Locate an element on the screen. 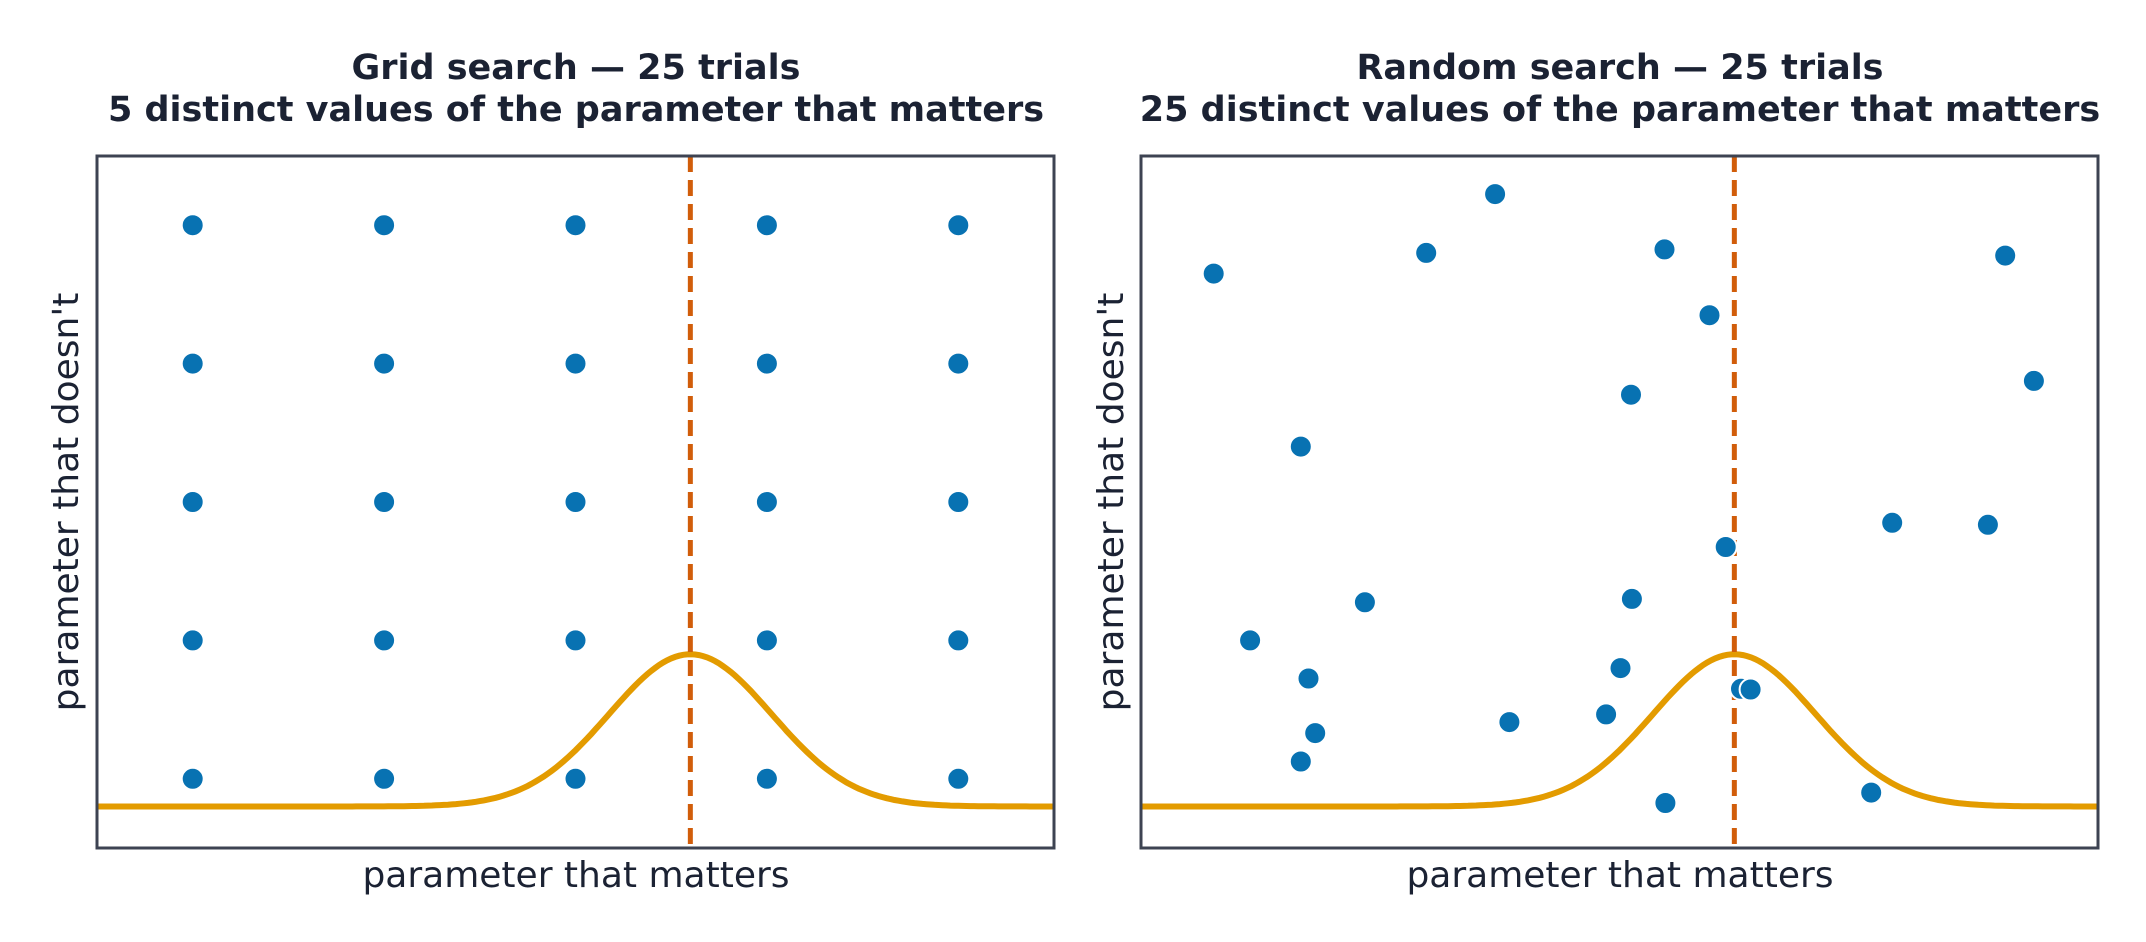 The width and height of the screenshot is (2146, 942). random-search-y-axis-label: parameter that doesn't is located at coordinates (1111, 502).